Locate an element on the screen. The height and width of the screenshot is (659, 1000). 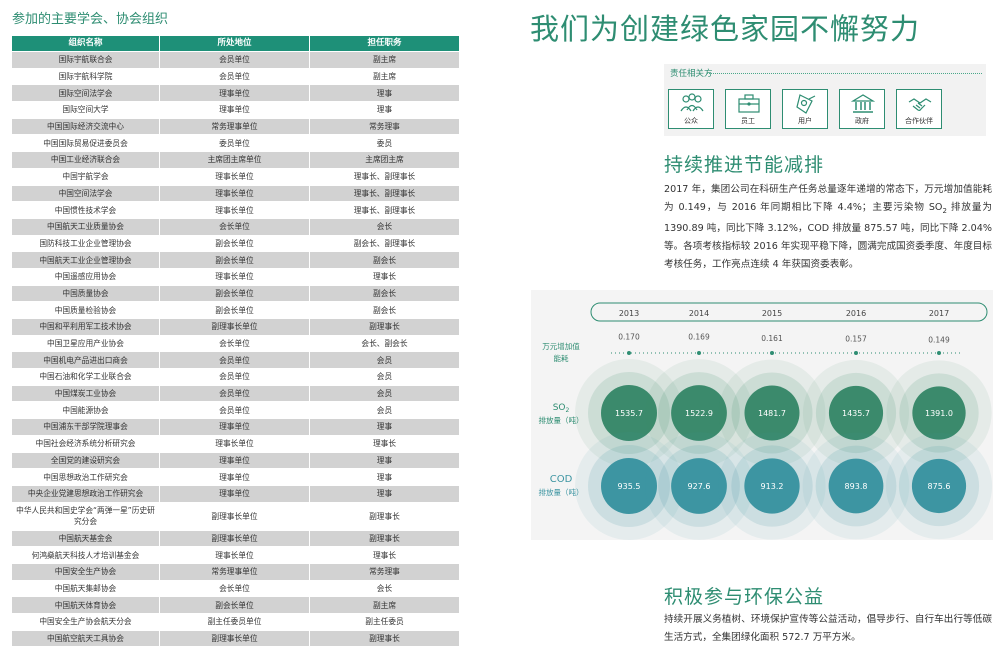
table-row: 中国航天工业企业管理协会 副会长单位 副会长 is located at coordinates (236, 260).